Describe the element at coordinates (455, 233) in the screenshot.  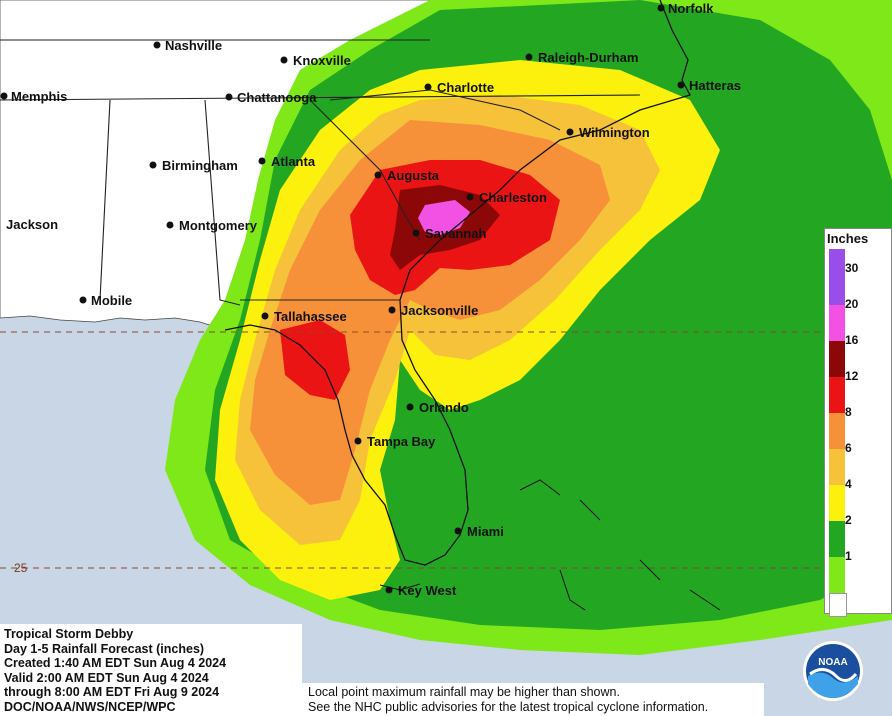
I see `city-label-savannah: Savannah` at that location.